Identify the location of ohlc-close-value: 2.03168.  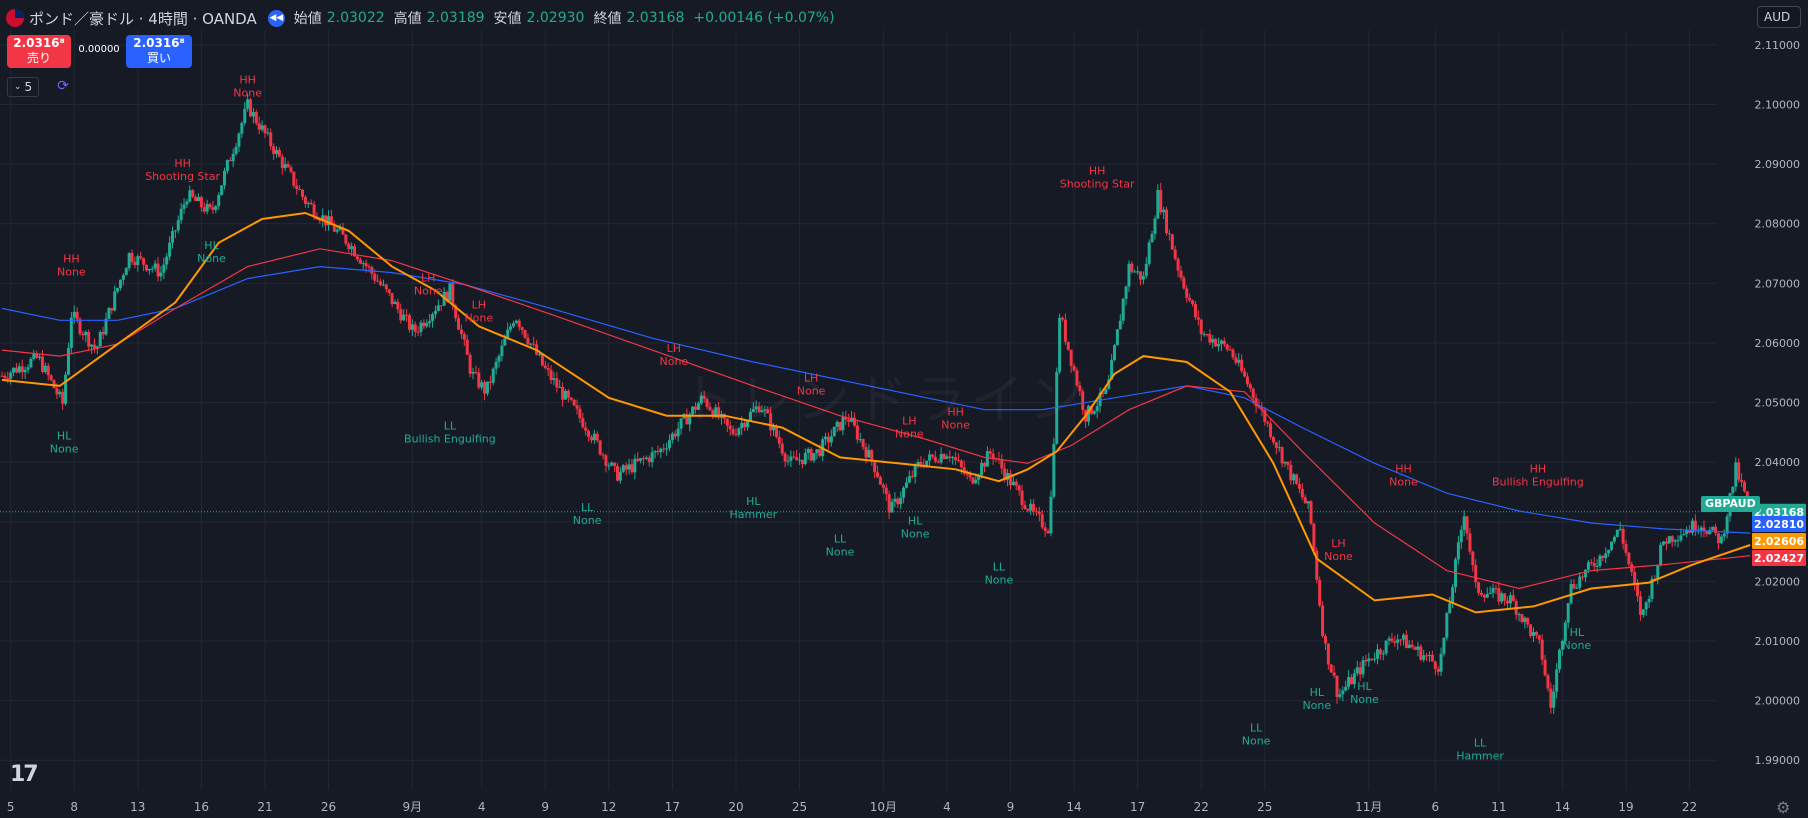
(655, 18).